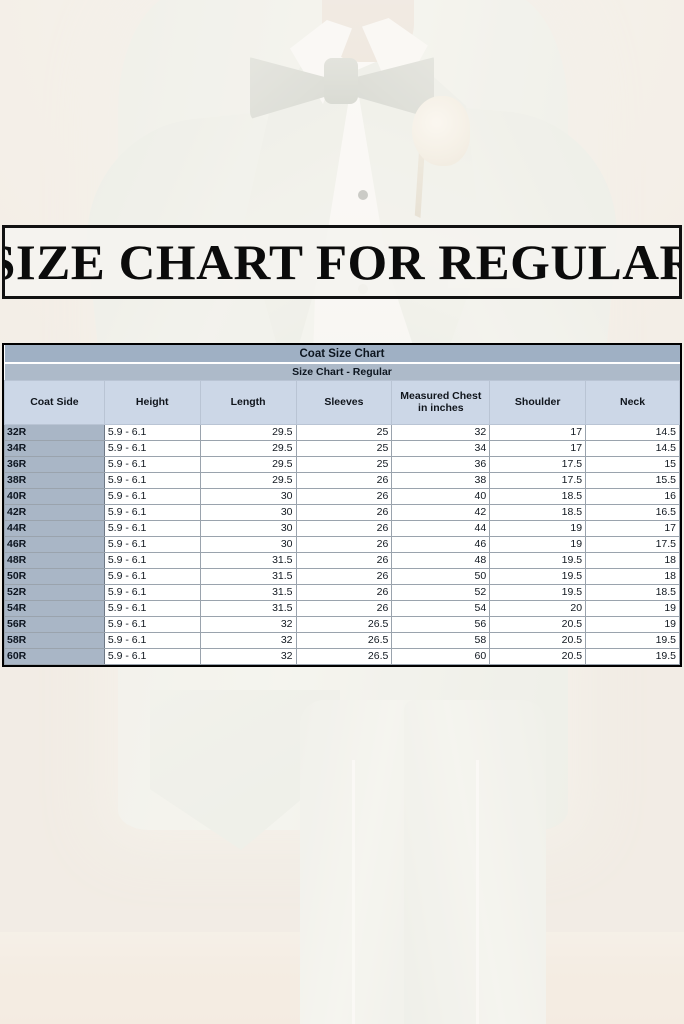 The width and height of the screenshot is (684, 1024). What do you see at coordinates (538, 608) in the screenshot?
I see `cell-shoulder: 20` at bounding box center [538, 608].